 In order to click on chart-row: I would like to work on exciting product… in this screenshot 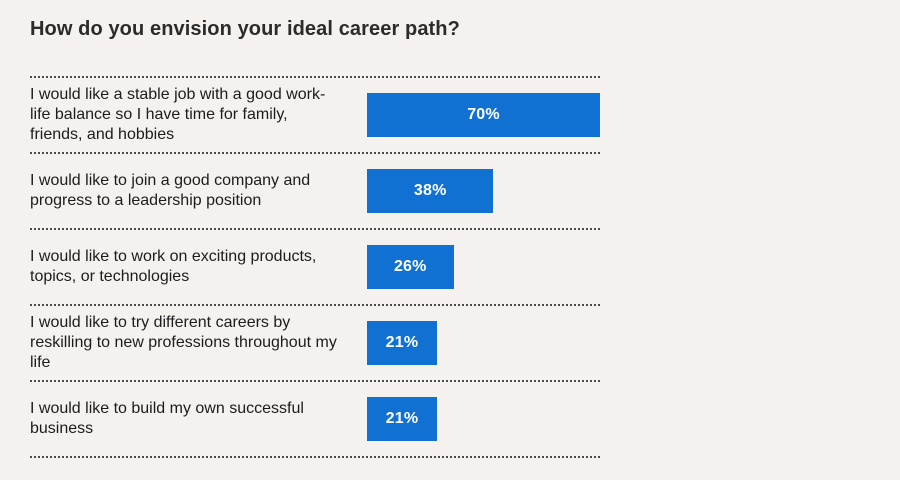, I will do `click(315, 266)`.